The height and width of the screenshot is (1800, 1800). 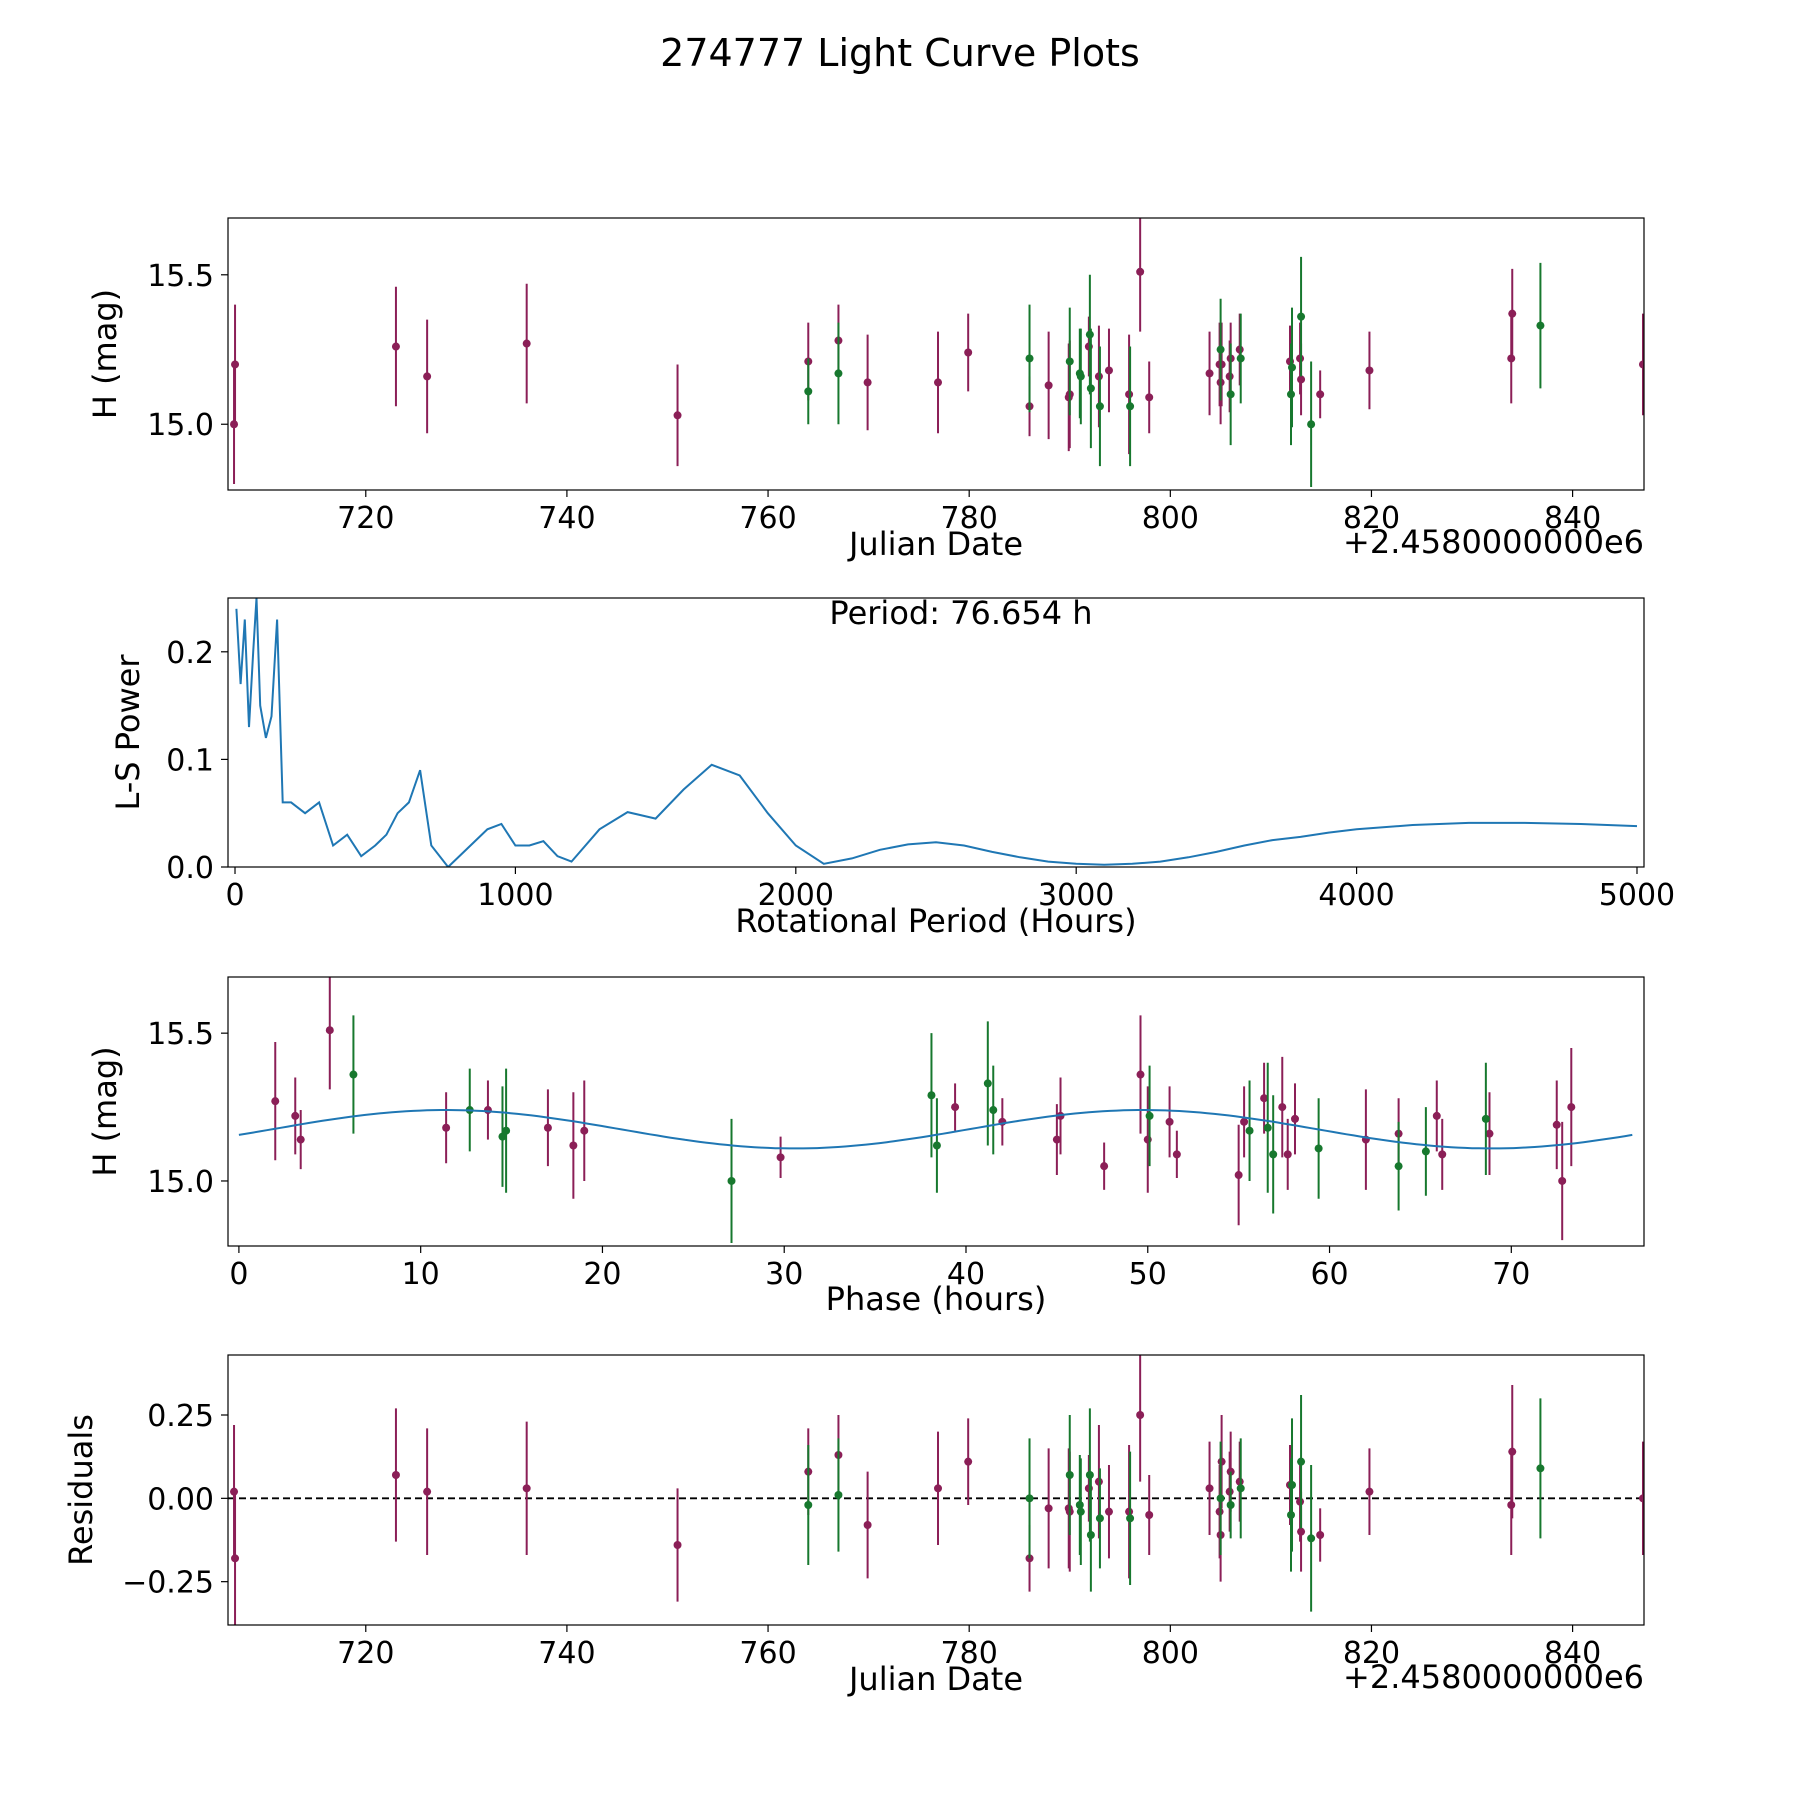 What do you see at coordinates (190, 653) in the screenshot?
I see `periodogram-ytick-label: 0.2` at bounding box center [190, 653].